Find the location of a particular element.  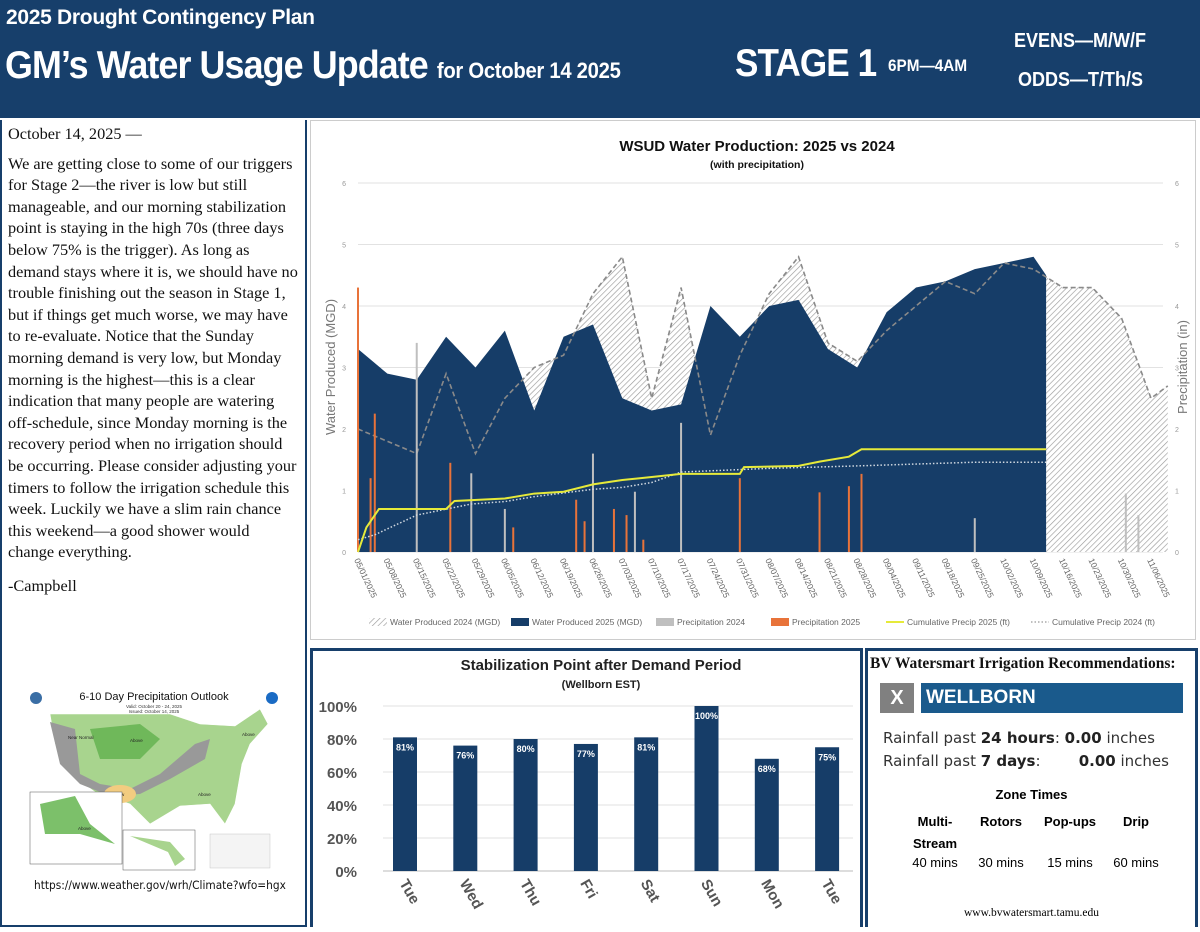

x-tick-label: Sat is located at coordinates (650, 891).